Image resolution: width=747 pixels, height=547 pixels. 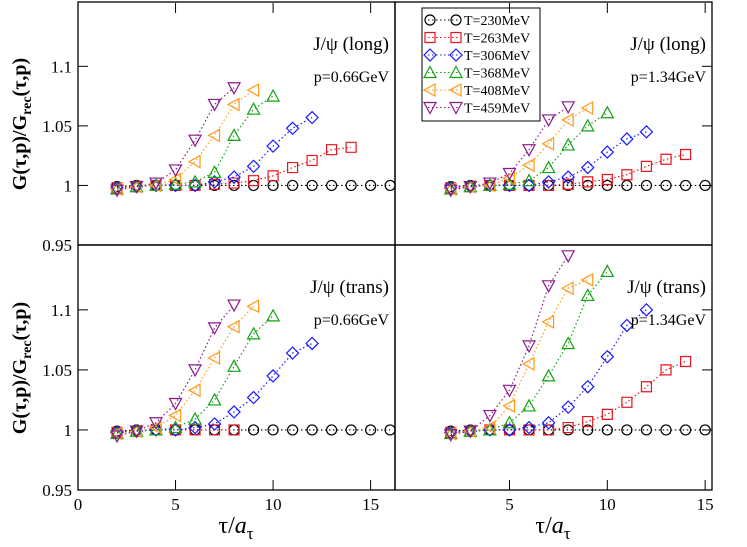 What do you see at coordinates (497, 74) in the screenshot?
I see `legend-label: T=368MeV` at bounding box center [497, 74].